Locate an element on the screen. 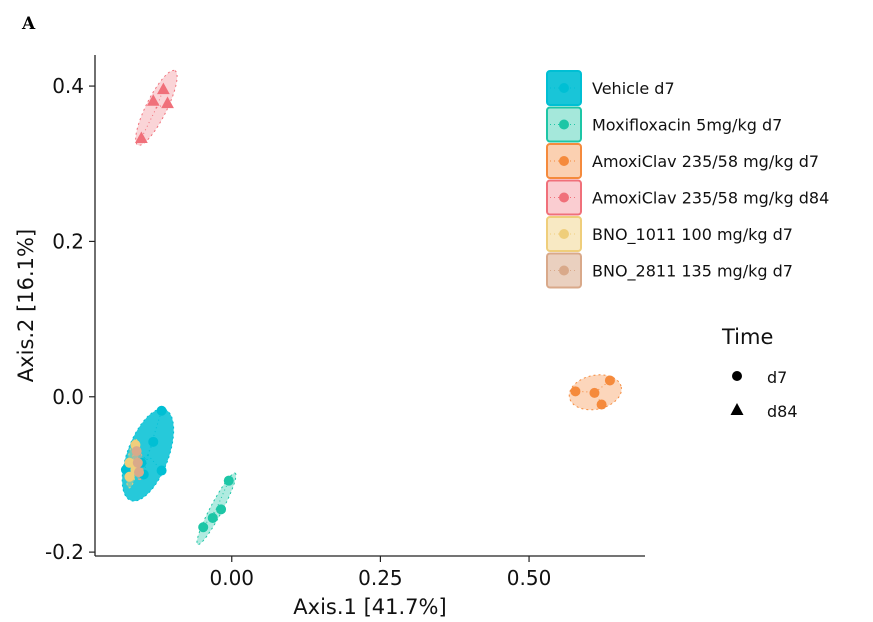 The height and width of the screenshot is (622, 873). legend-item: BNO_1011 100 mg/kg d7 is located at coordinates (669, 234).